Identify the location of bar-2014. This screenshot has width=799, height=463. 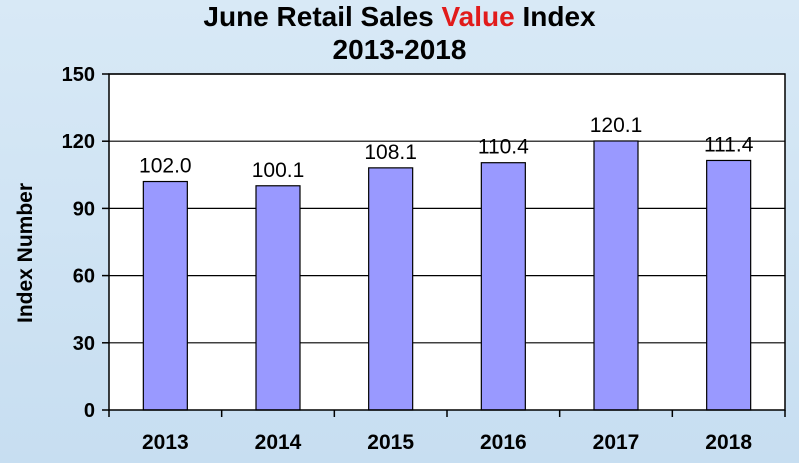
(278, 298).